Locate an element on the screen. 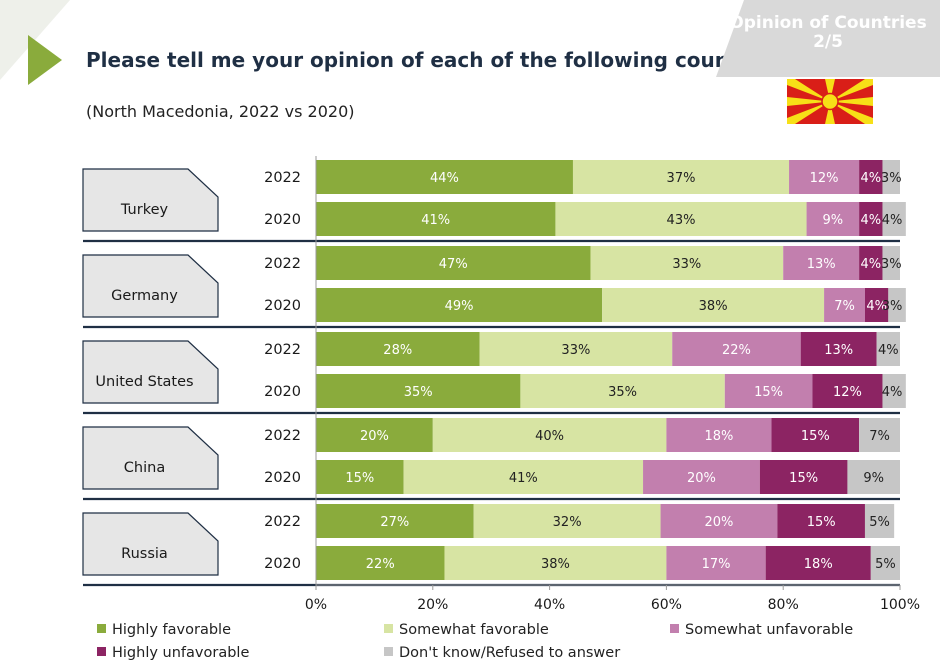 This screenshot has width=940, height=672. x-tick-label: 80% is located at coordinates (783, 605).